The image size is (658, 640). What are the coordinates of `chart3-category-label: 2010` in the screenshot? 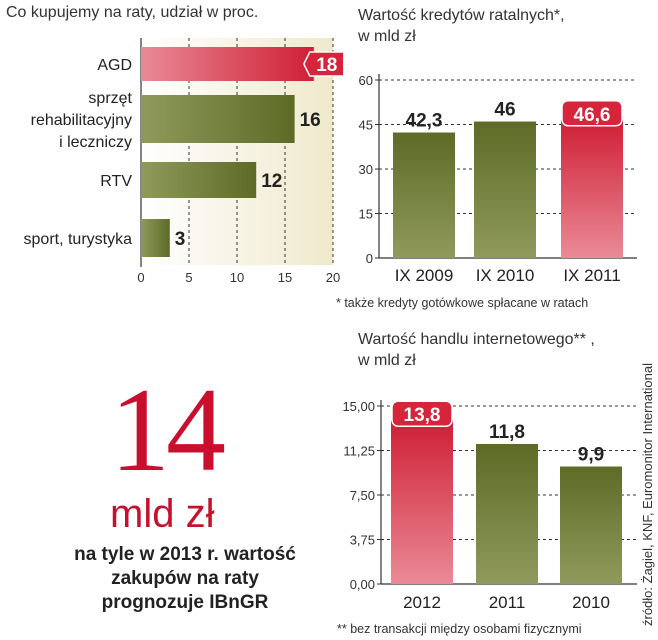 It's located at (591, 602).